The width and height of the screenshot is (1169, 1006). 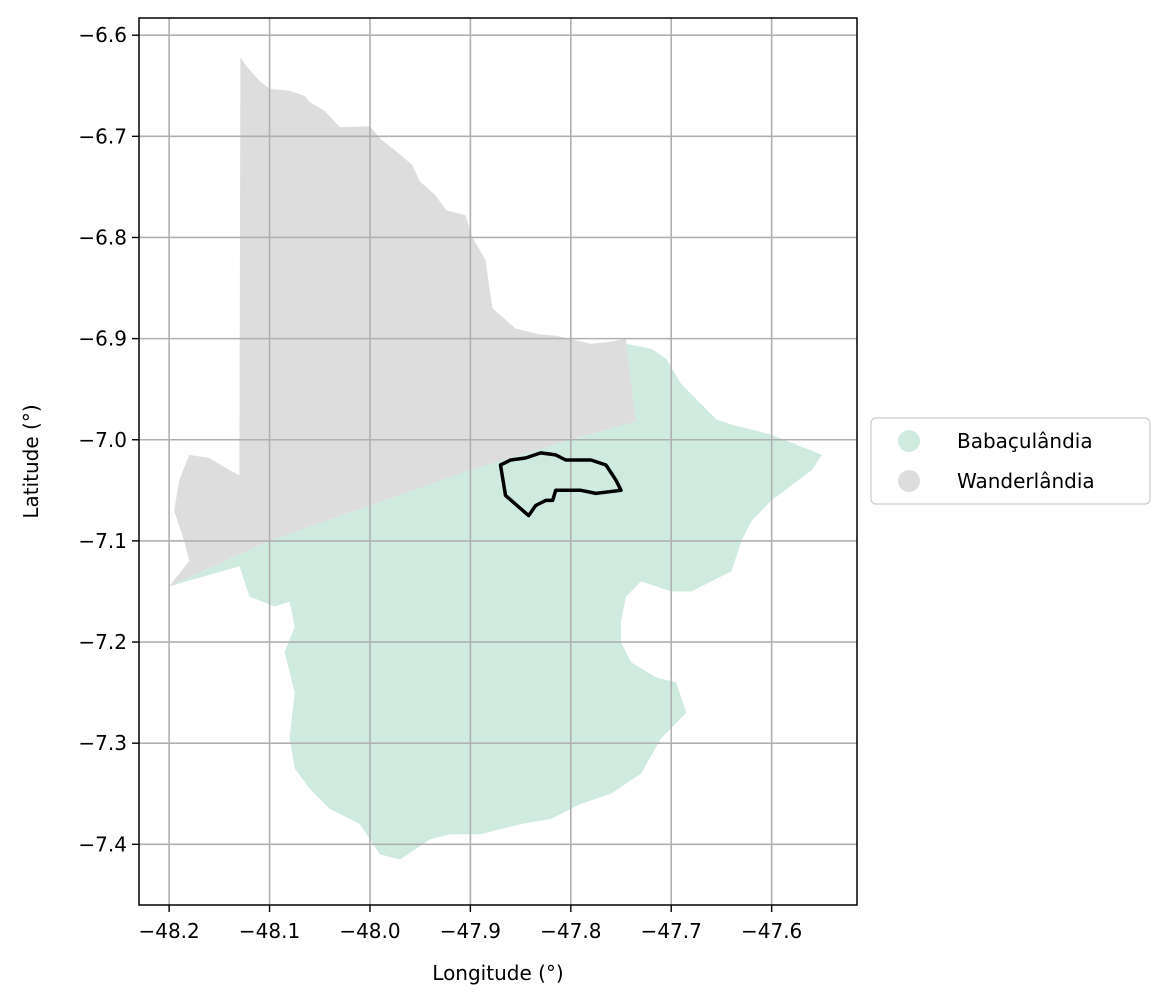 What do you see at coordinates (909, 481) in the screenshot?
I see `legend-marker-wanderlandia` at bounding box center [909, 481].